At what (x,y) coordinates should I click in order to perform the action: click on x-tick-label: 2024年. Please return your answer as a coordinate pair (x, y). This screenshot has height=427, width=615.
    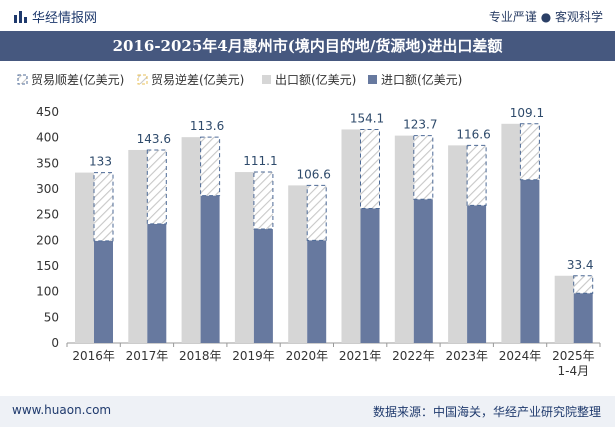
    Looking at the image, I should click on (520, 356).